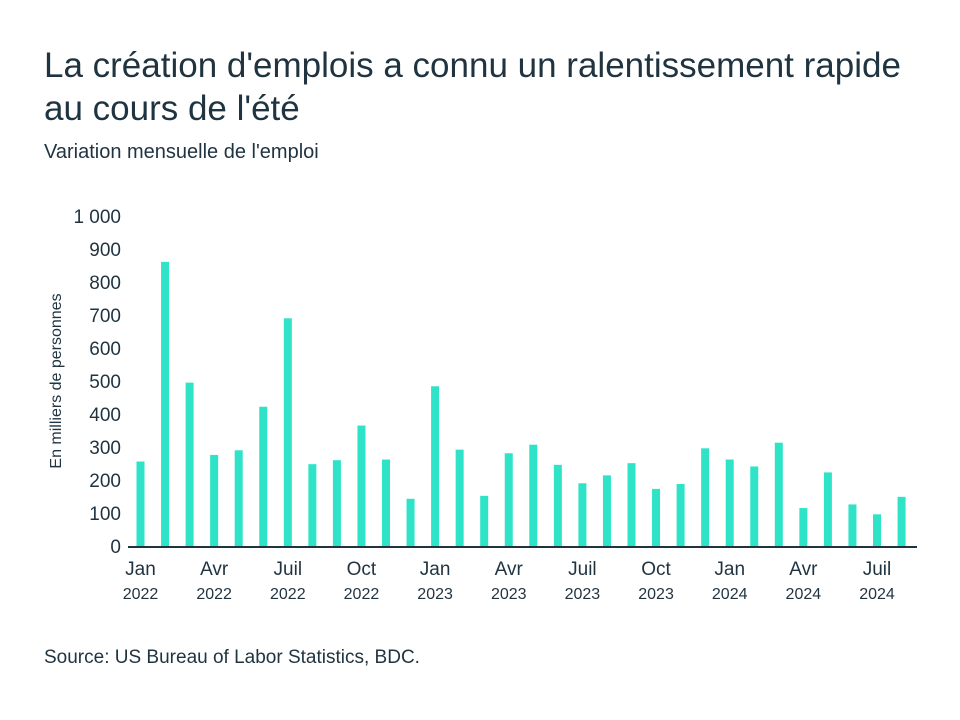 This screenshot has height=720, width=960. I want to click on y-tick-label: 400, so click(105, 415).